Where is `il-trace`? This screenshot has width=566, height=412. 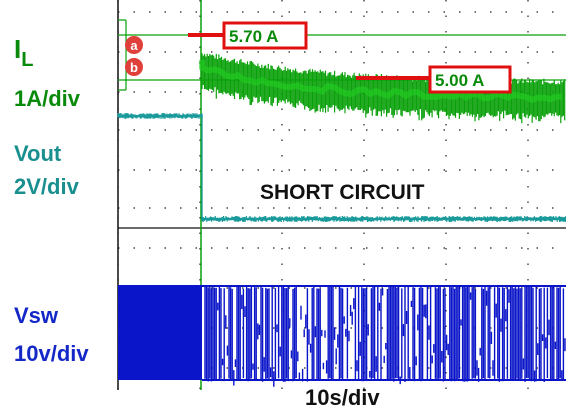 il-trace is located at coordinates (382, 88).